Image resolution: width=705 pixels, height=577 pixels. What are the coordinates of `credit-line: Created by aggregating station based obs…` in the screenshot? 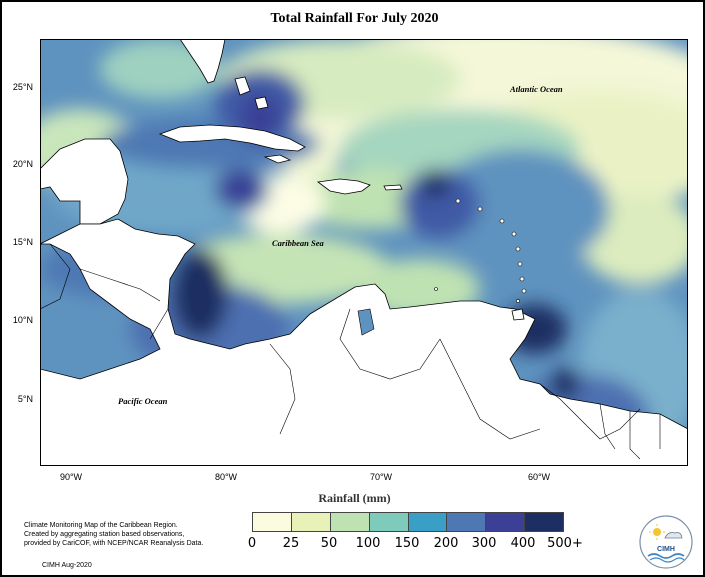 It's located at (104, 534).